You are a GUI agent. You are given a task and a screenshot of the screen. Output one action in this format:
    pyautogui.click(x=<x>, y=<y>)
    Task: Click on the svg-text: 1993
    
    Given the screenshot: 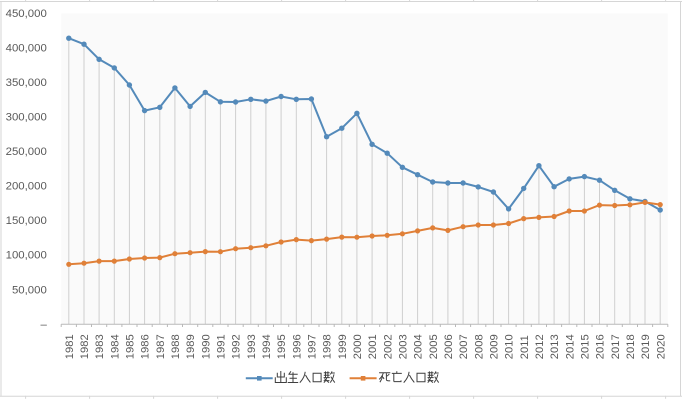 What is the action you would take?
    pyautogui.click(x=252, y=346)
    